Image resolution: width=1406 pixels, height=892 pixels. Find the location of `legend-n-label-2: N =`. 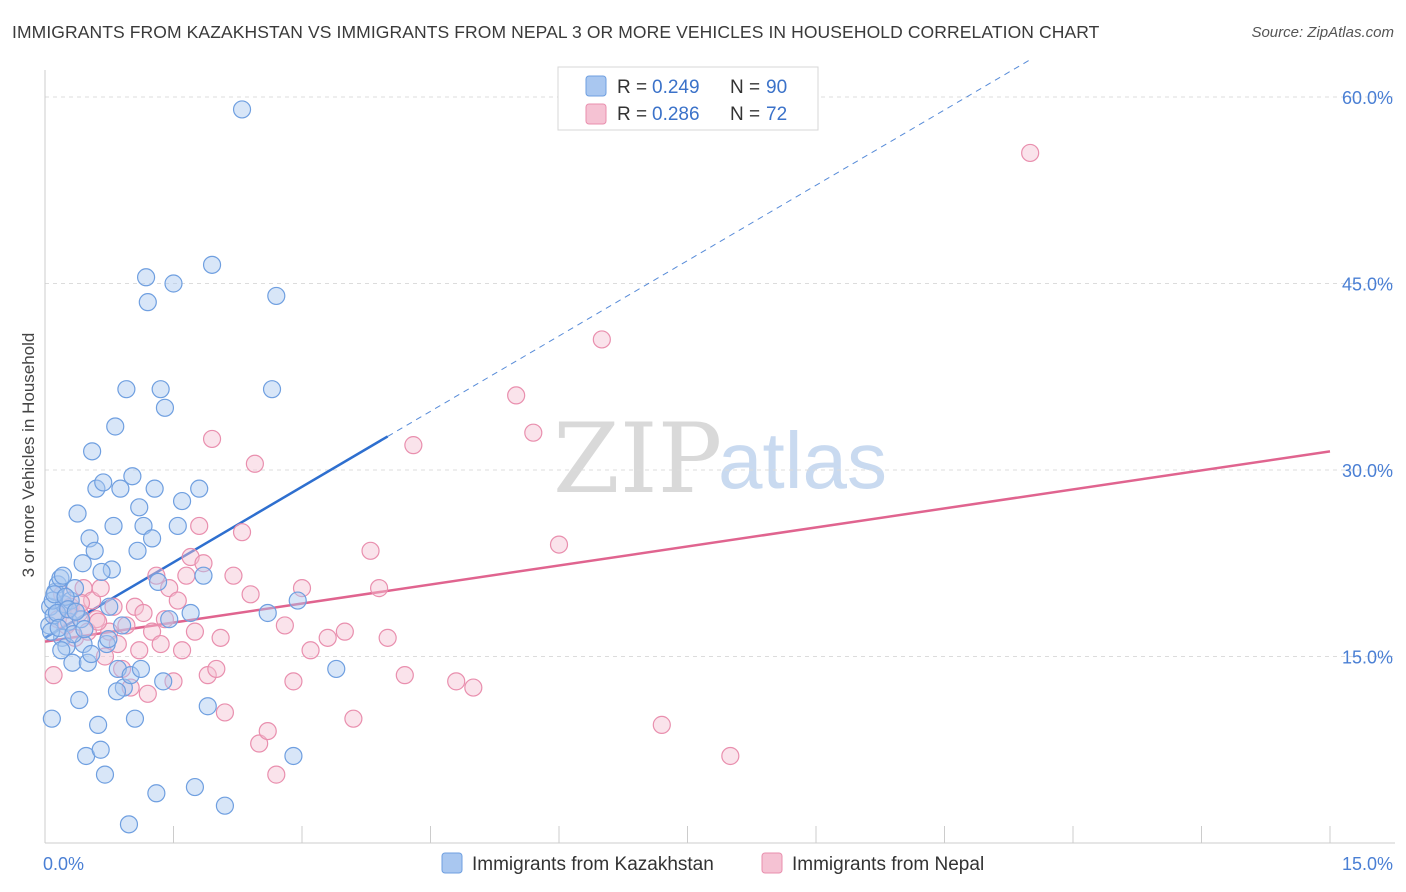

legend-n-label-2: N = is located at coordinates (745, 114).